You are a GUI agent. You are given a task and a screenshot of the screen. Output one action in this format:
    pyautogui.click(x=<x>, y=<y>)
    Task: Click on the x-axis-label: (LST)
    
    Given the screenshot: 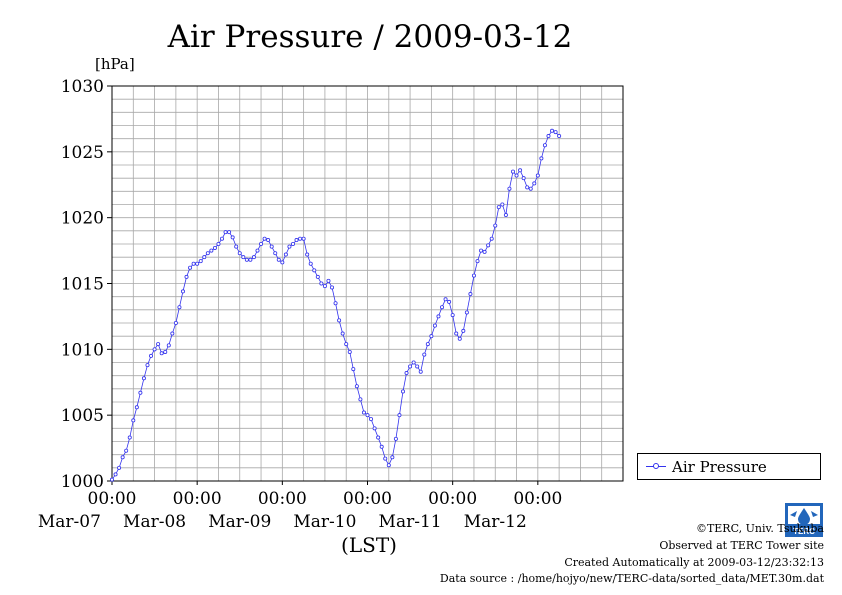 What is the action you would take?
    pyautogui.click(x=369, y=545)
    